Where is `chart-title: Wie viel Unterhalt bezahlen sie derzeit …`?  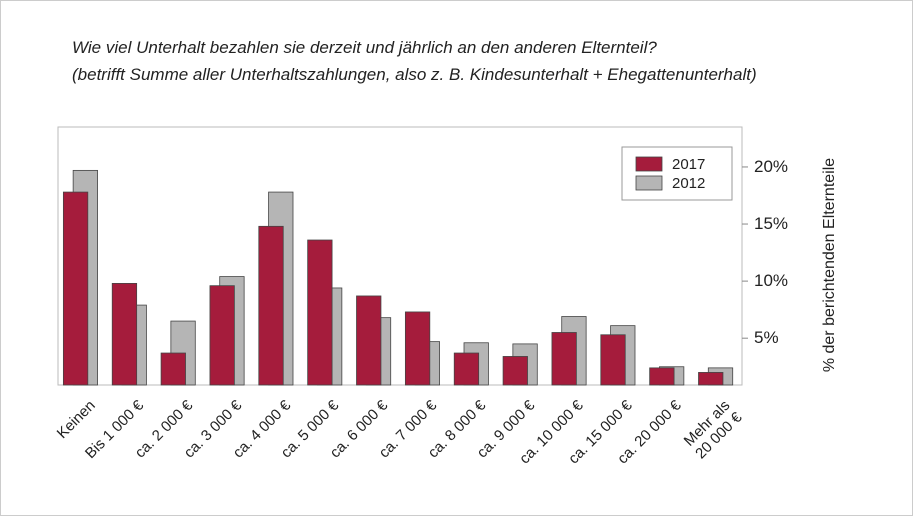
chart-title: Wie viel Unterhalt bezahlen sie derzeit … is located at coordinates (364, 47).